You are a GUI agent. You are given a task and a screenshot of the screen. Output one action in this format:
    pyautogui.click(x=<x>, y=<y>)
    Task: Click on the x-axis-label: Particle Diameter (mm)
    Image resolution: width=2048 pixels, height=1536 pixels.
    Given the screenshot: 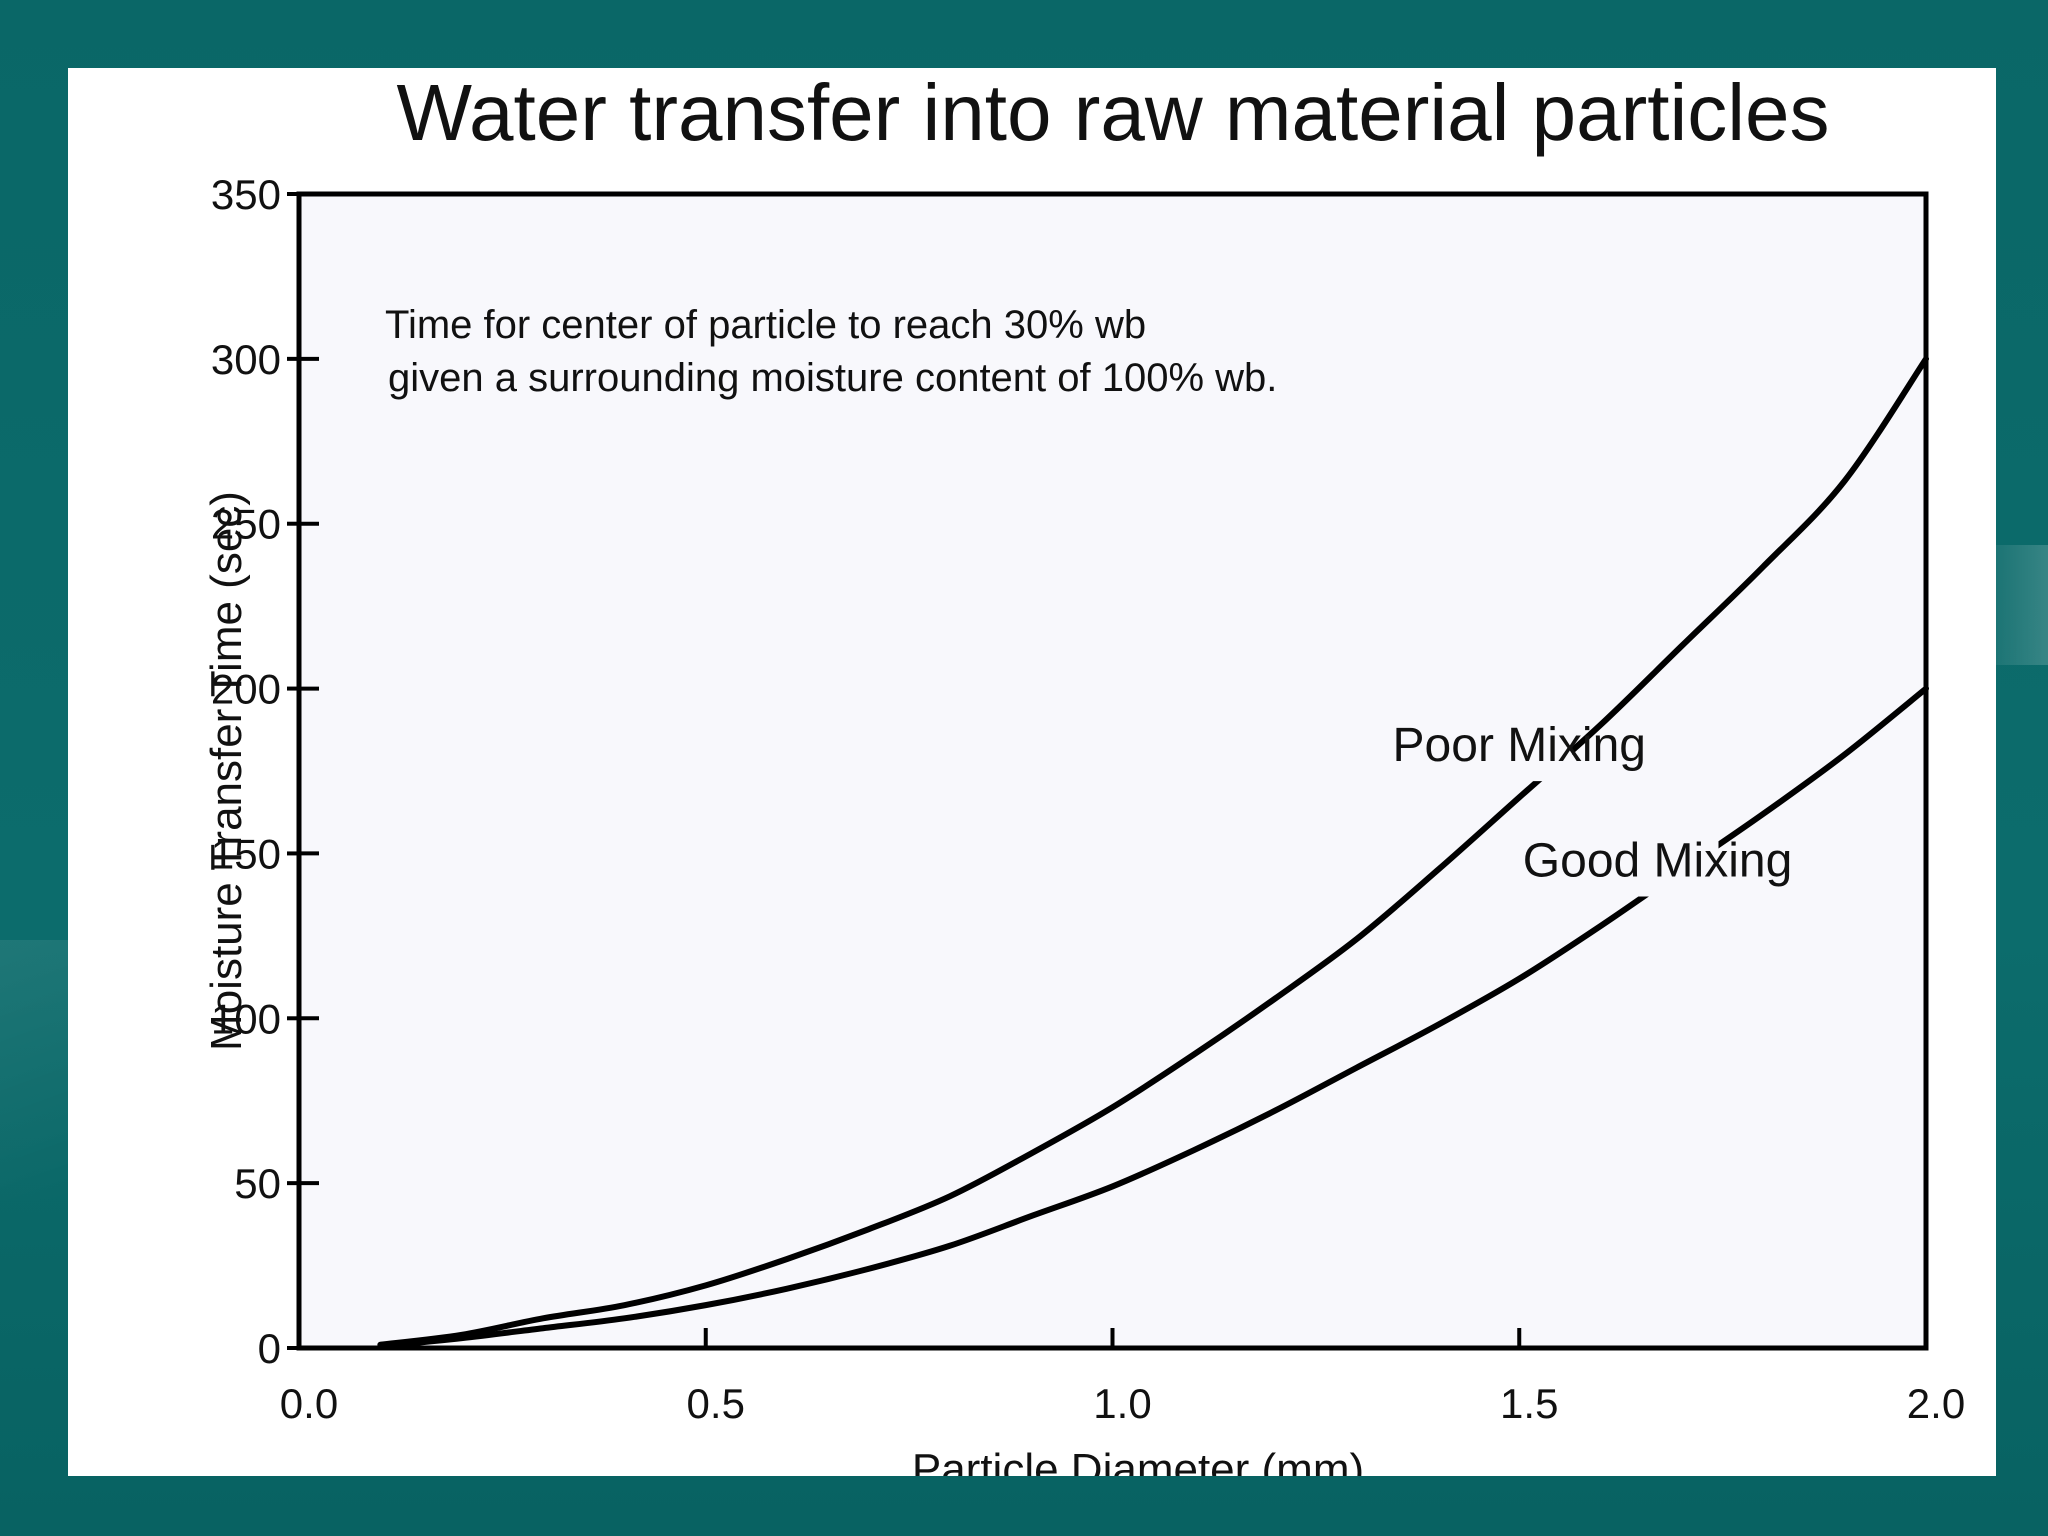 What is the action you would take?
    pyautogui.click(x=1138, y=1460)
    